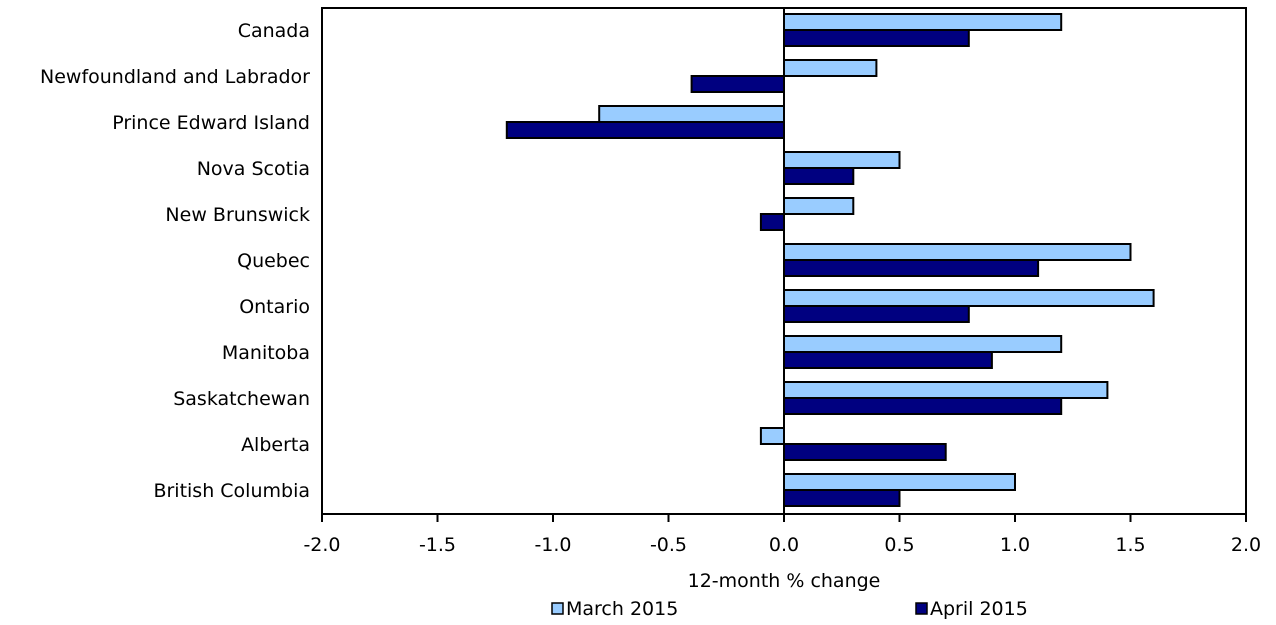 Image resolution: width=1276 pixels, height=625 pixels. Describe the element at coordinates (266, 353) in the screenshot. I see `category-label: Manitoba` at that location.